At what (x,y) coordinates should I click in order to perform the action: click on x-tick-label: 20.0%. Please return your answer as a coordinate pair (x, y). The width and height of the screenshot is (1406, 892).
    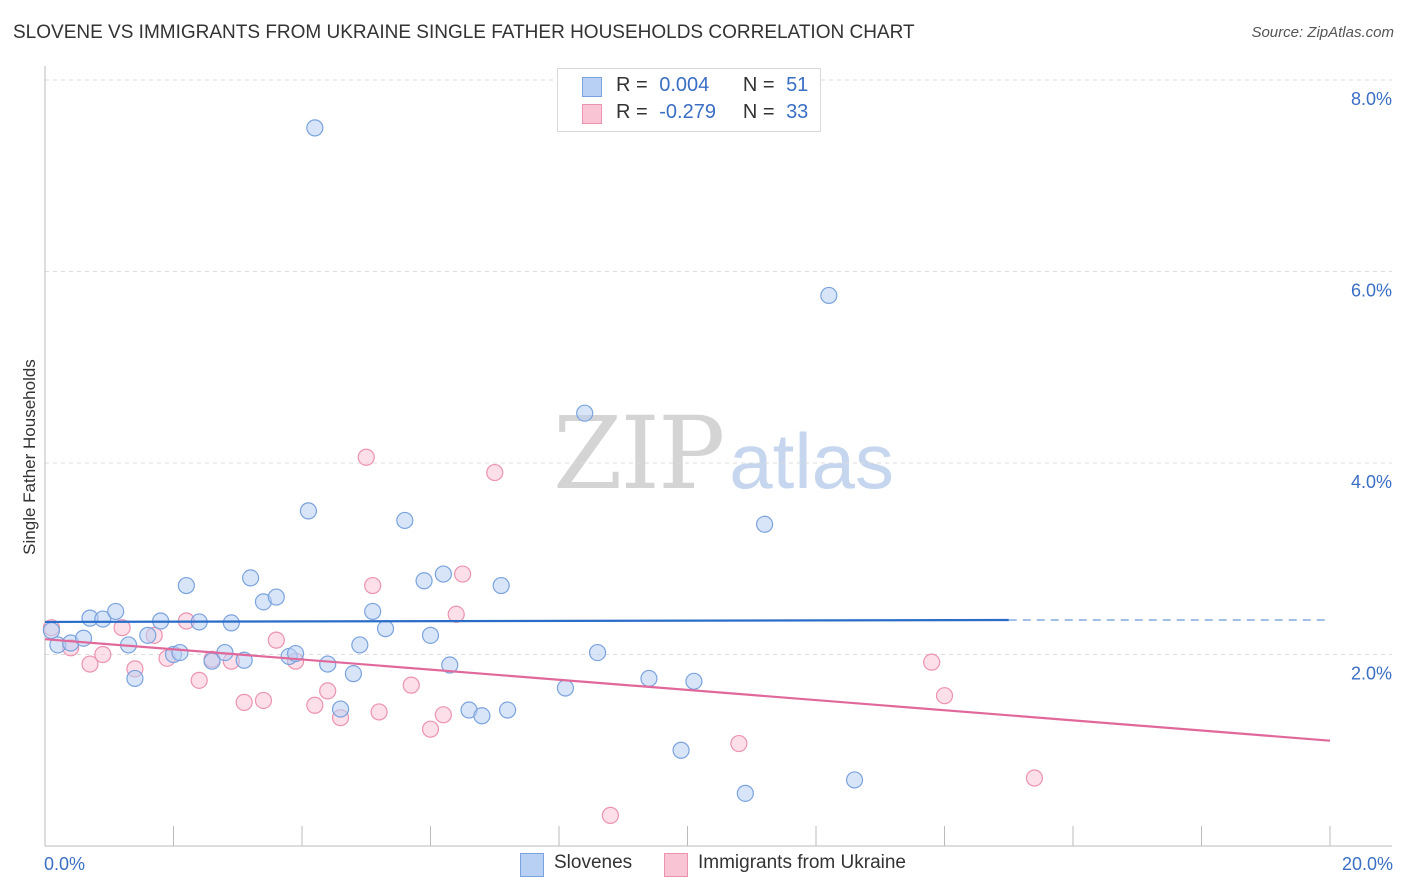
    Looking at the image, I should click on (1367, 864).